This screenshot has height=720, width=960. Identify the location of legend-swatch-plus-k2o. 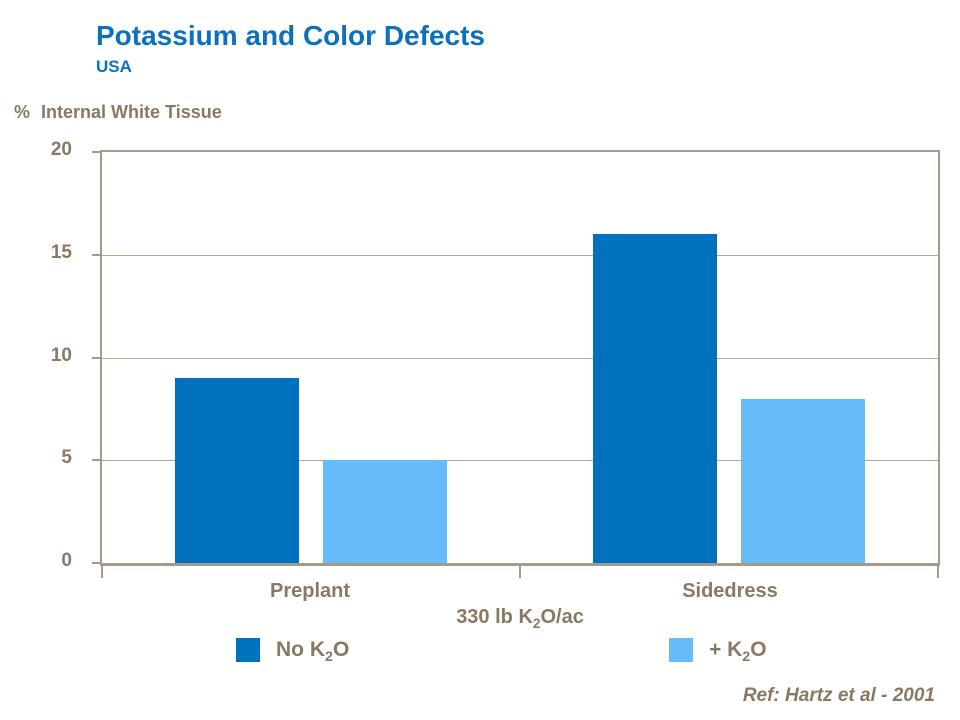
(681, 650).